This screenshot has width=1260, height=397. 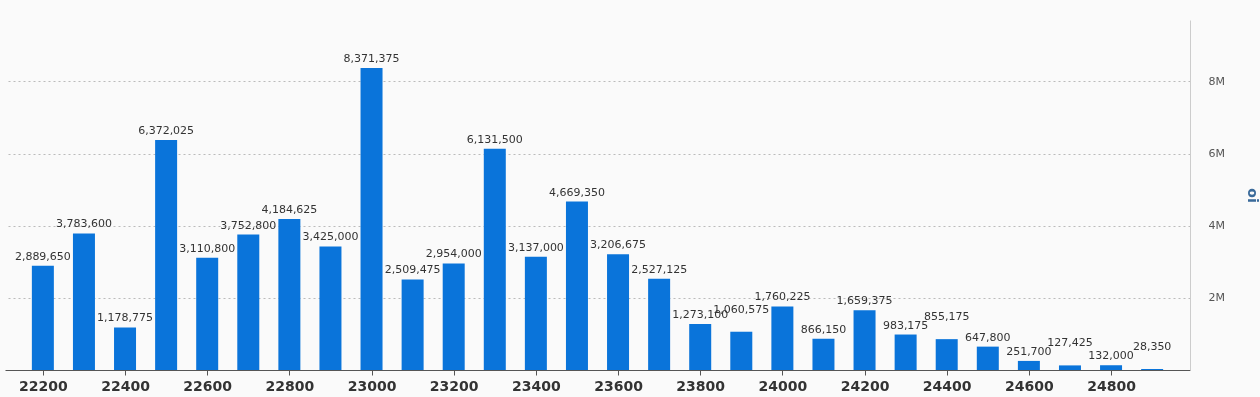 What do you see at coordinates (1252, 195) in the screenshot?
I see `y-axis-title: oi` at bounding box center [1252, 195].